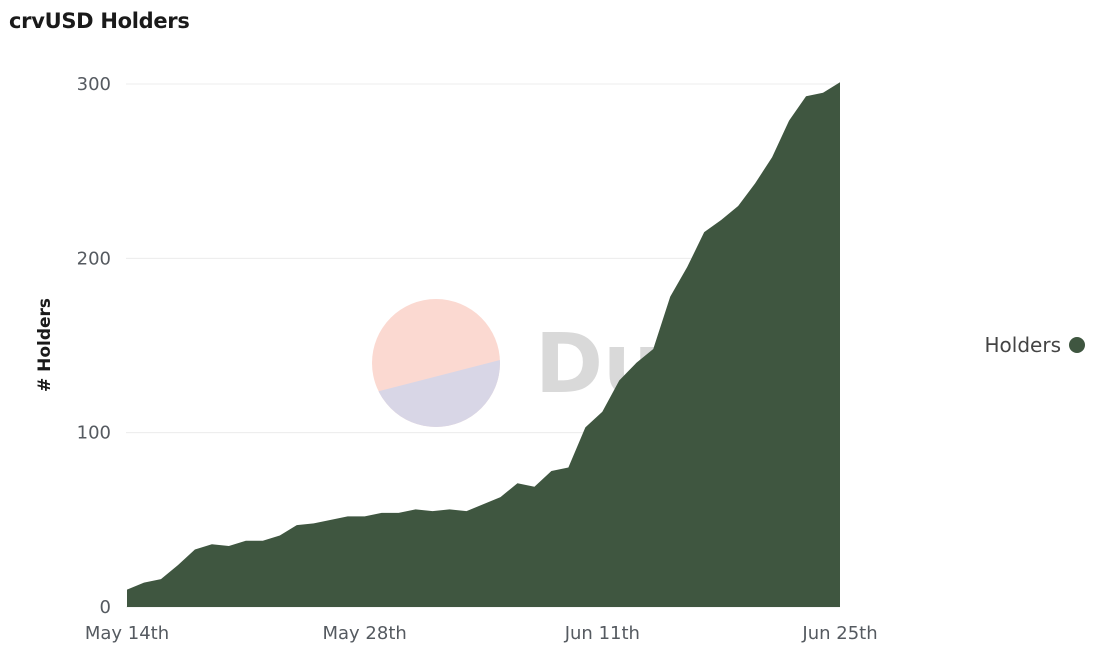 This screenshot has width=1101, height=648. I want to click on legend-label: Holders, so click(1022, 345).